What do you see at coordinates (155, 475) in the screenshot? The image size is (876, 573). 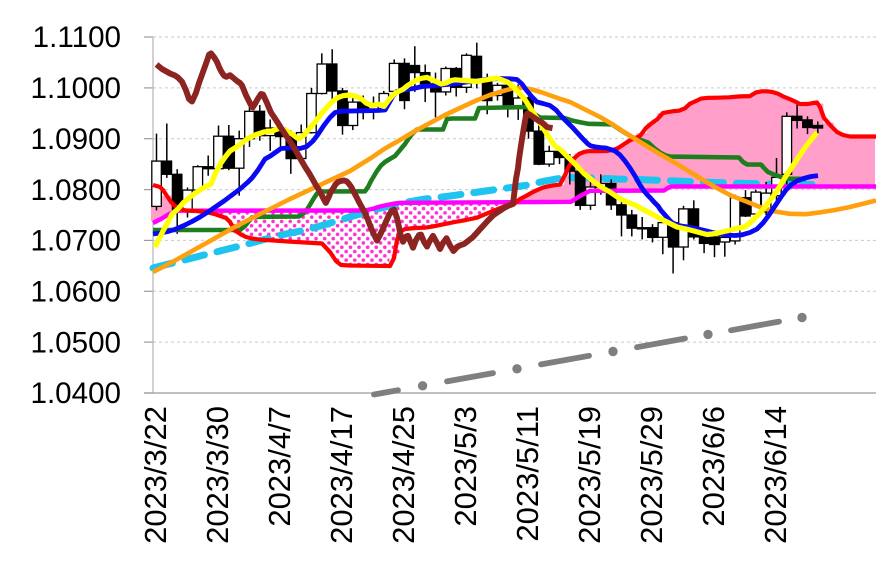 I see `svg-text: 2023/3/22` at bounding box center [155, 475].